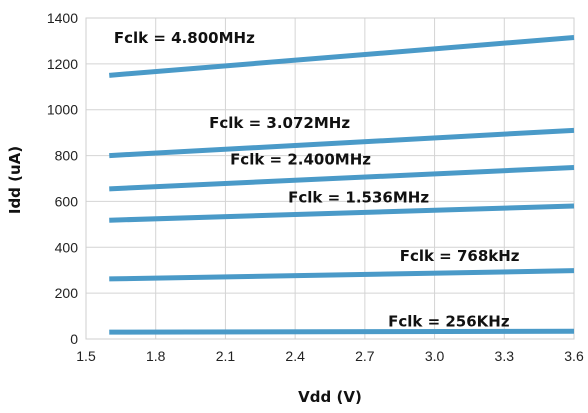 The height and width of the screenshot is (413, 588). I want to click on x-tick-label: 1.8, so click(156, 356).